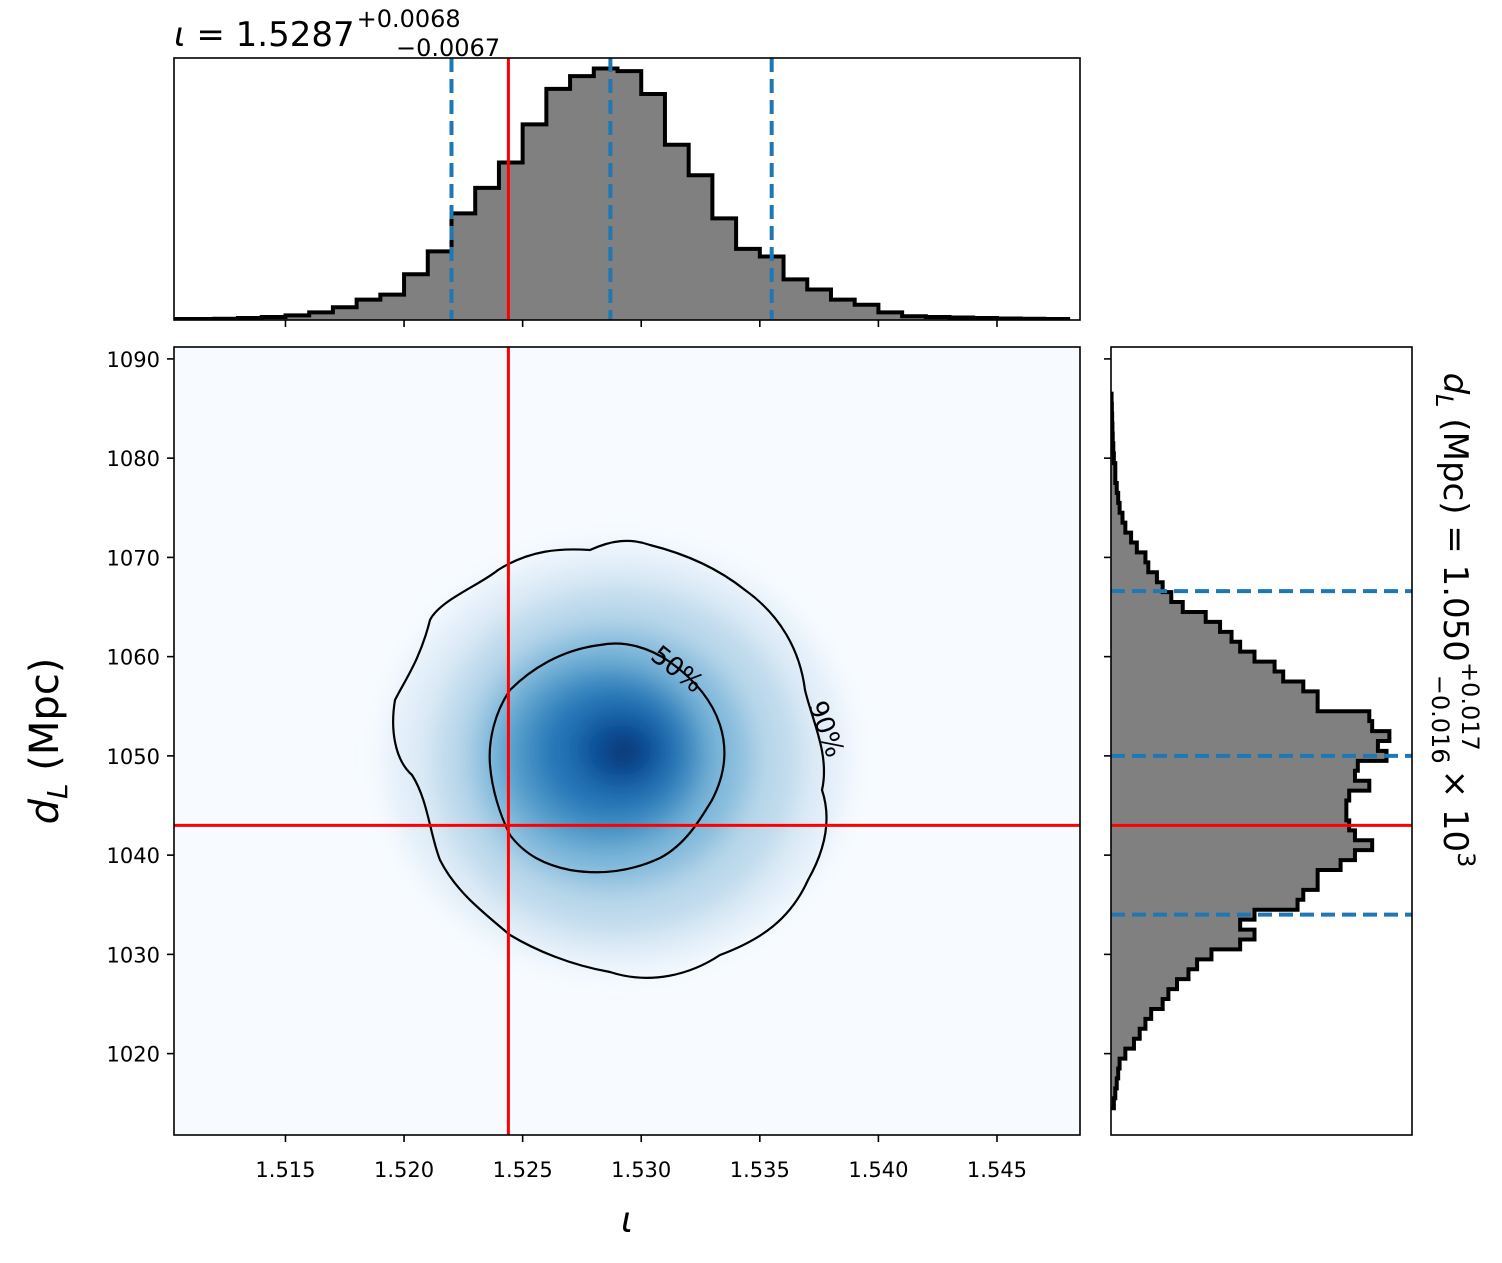  What do you see at coordinates (627, 1220) in the screenshot?
I see `x-axis-label: ι` at bounding box center [627, 1220].